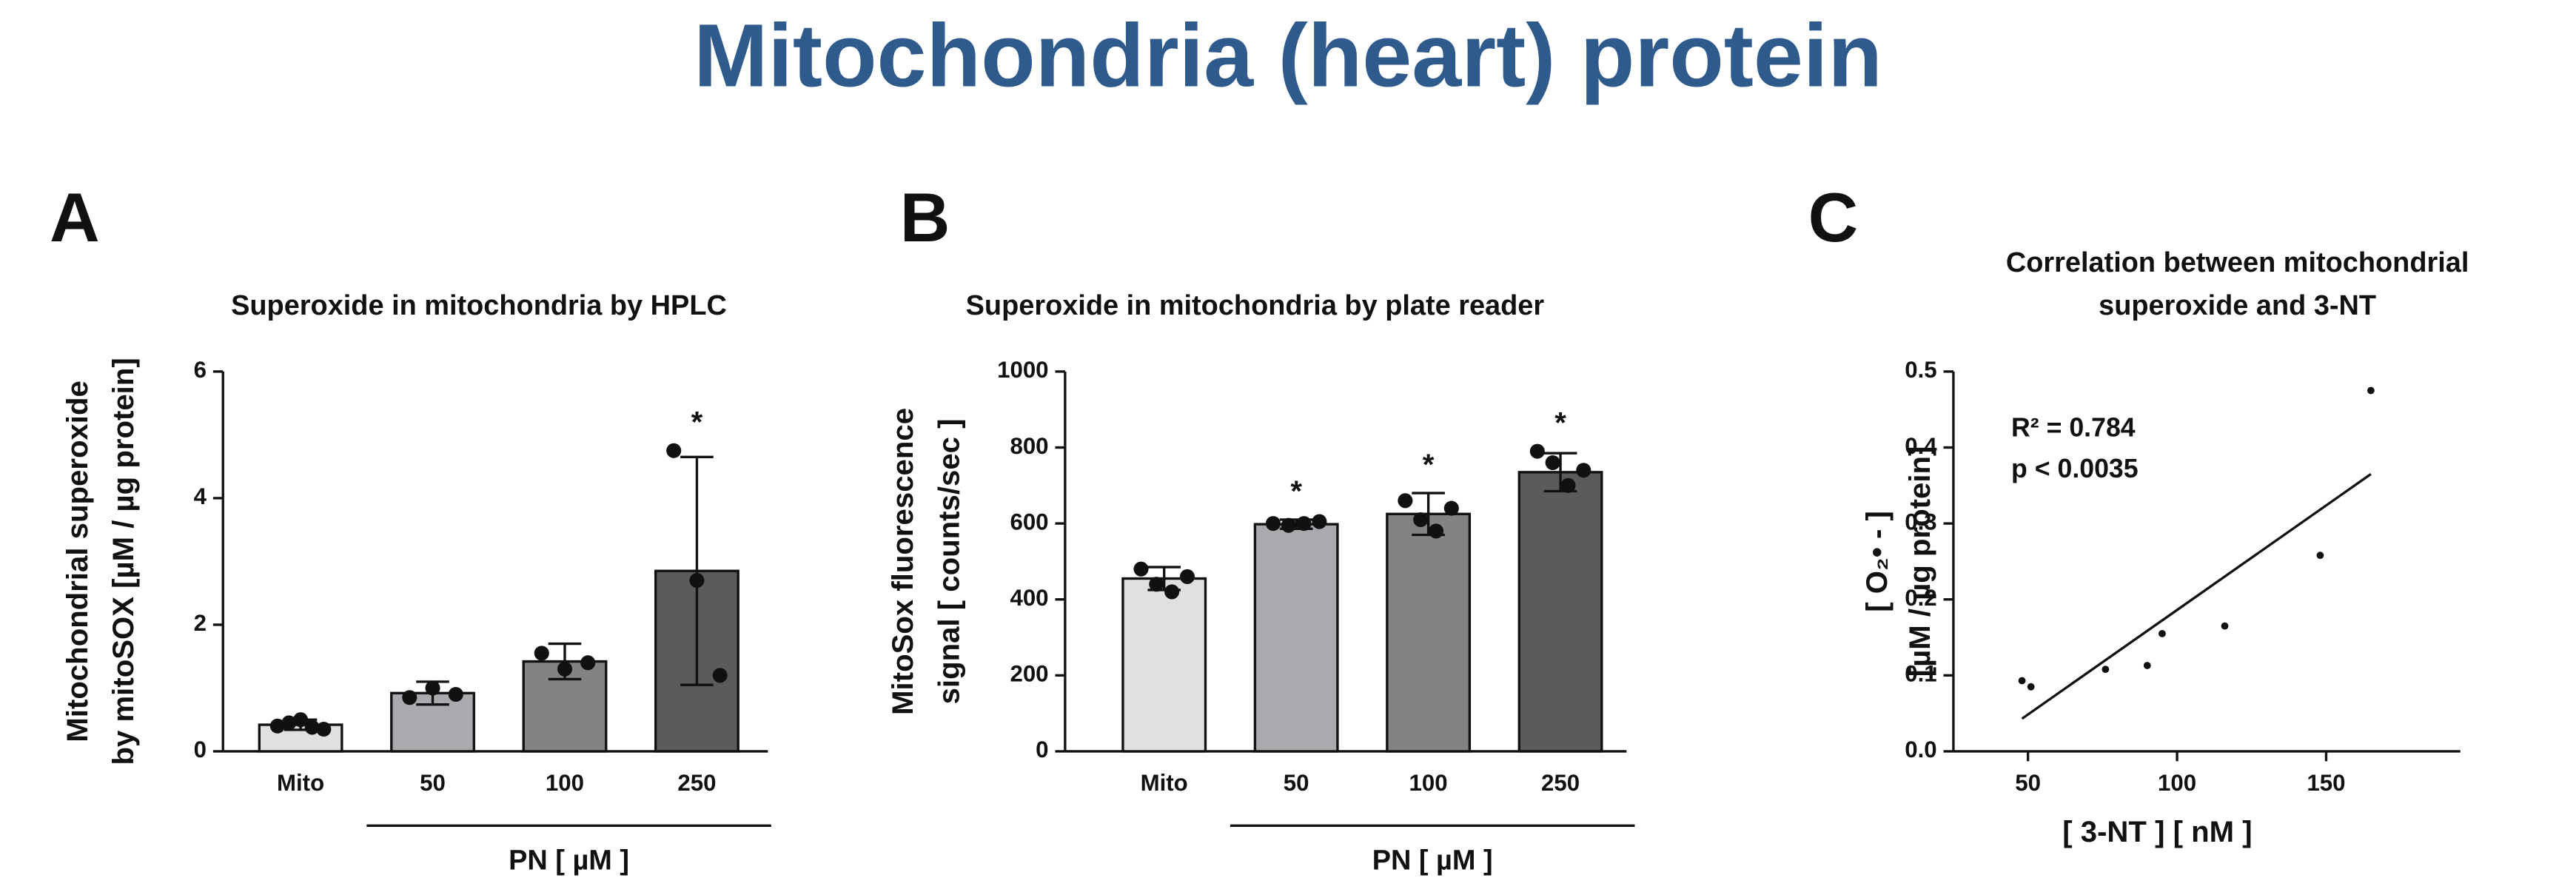  Describe the element at coordinates (949, 561) in the screenshot. I see `y-axis-label: signal [ counts/sec ]` at that location.